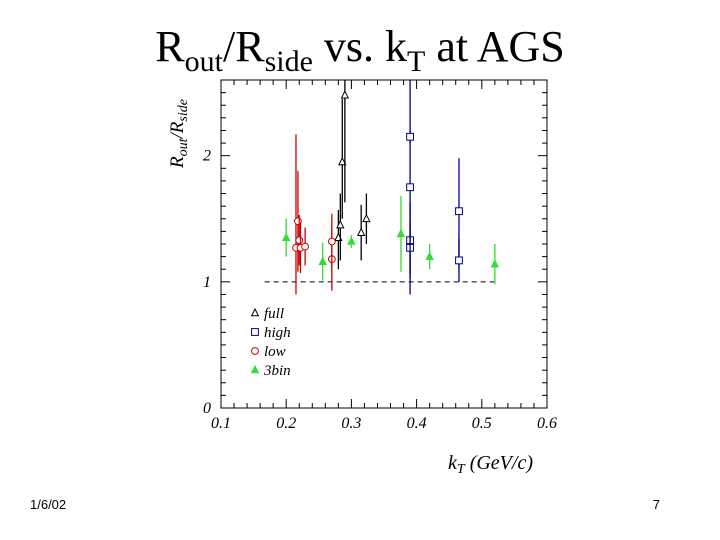  Describe the element at coordinates (417, 423) in the screenshot. I see `x-tick-label: 0.4` at that location.